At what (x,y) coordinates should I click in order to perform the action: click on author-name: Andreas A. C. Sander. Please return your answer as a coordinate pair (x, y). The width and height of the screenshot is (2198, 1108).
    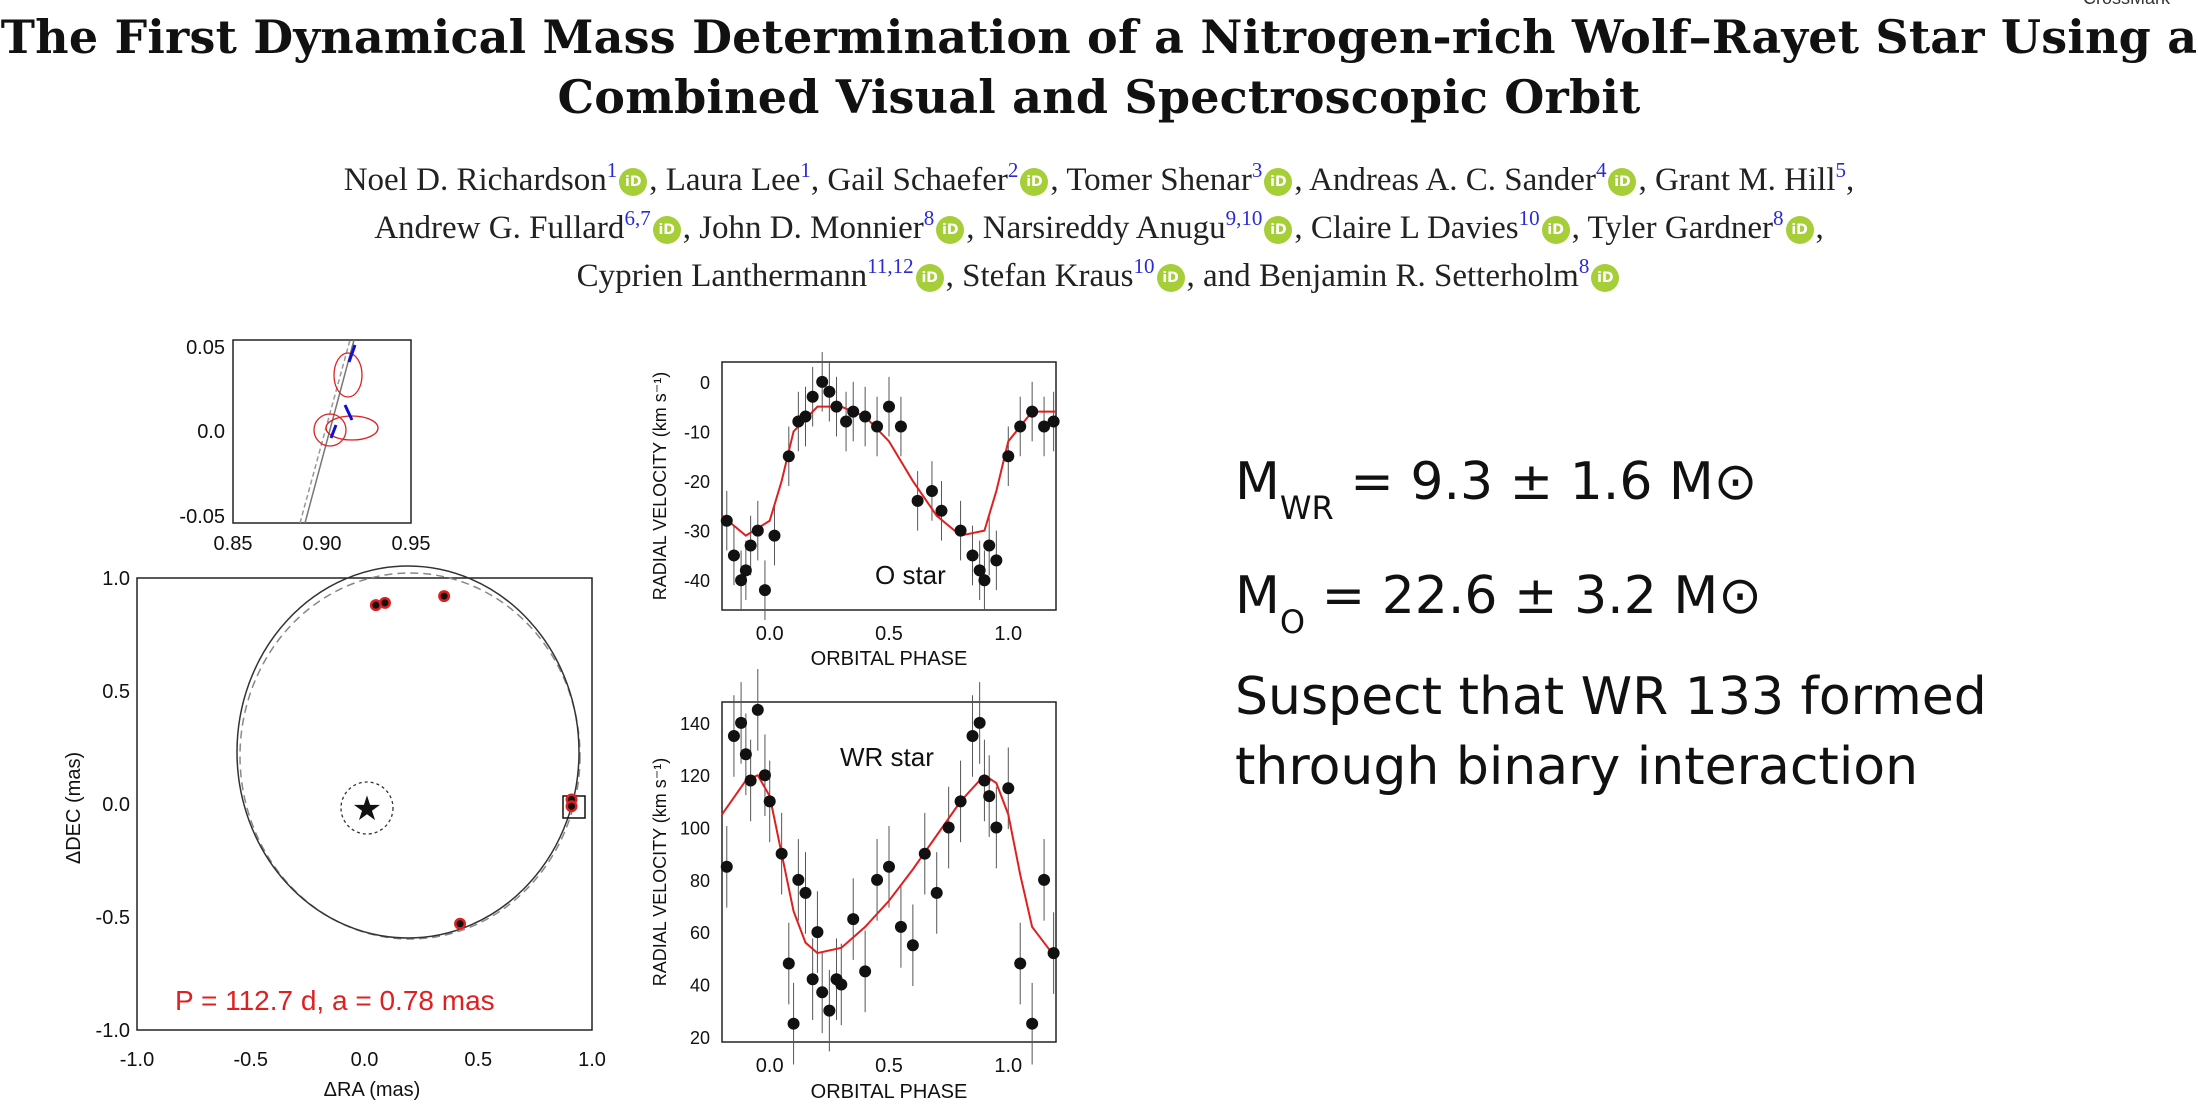
    Looking at the image, I should click on (1452, 180).